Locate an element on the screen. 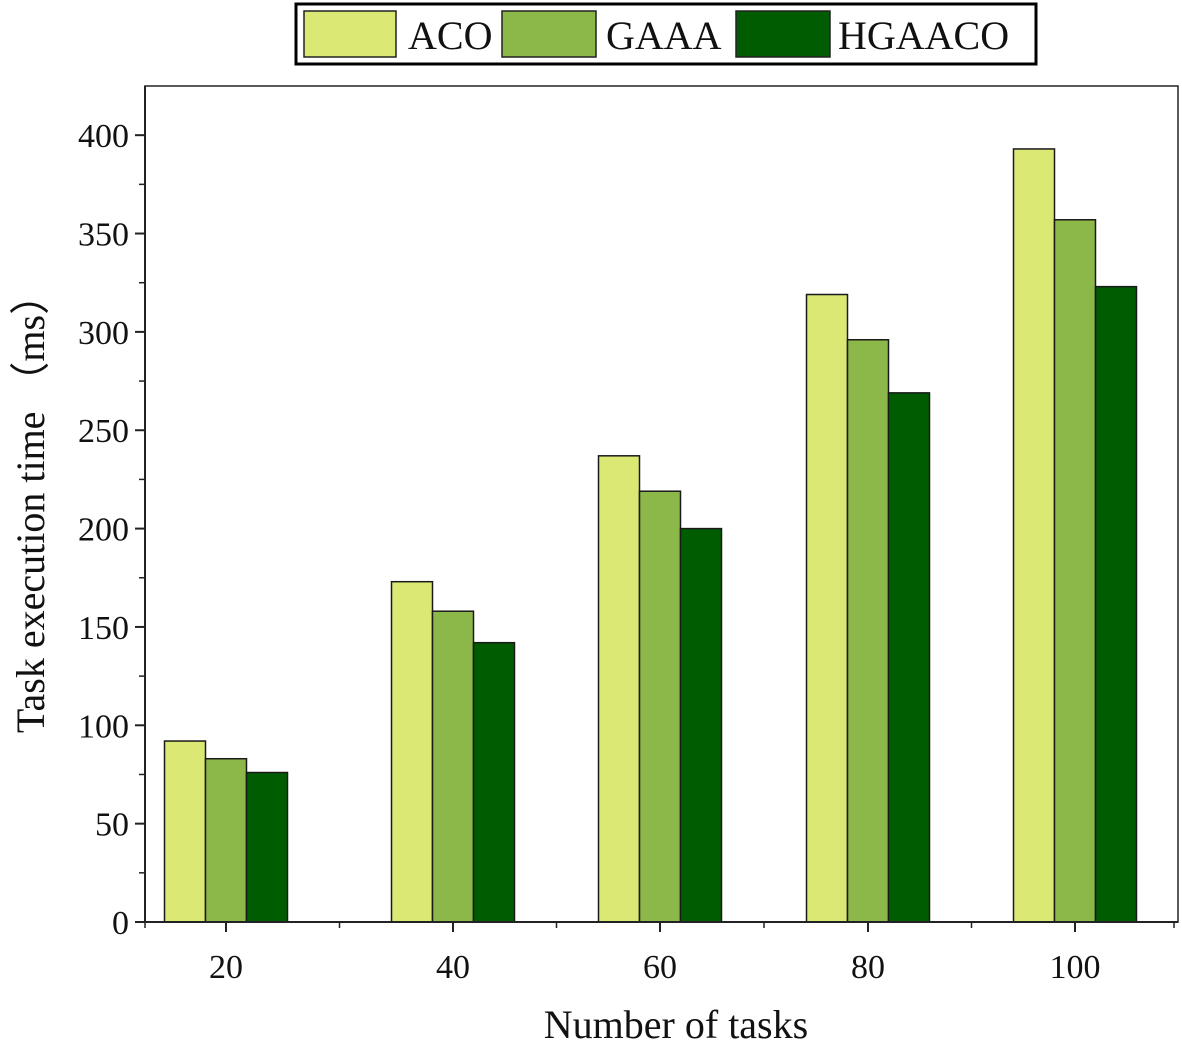  legend-label-gaaa: GAAA is located at coordinates (664, 35).